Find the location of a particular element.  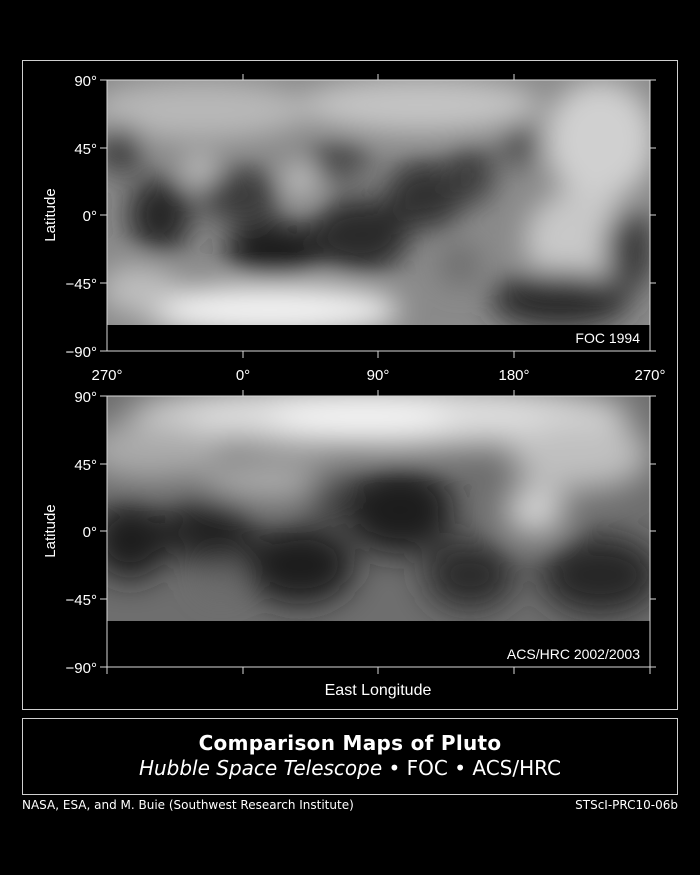

lon-tick-90: 90° is located at coordinates (378, 375).